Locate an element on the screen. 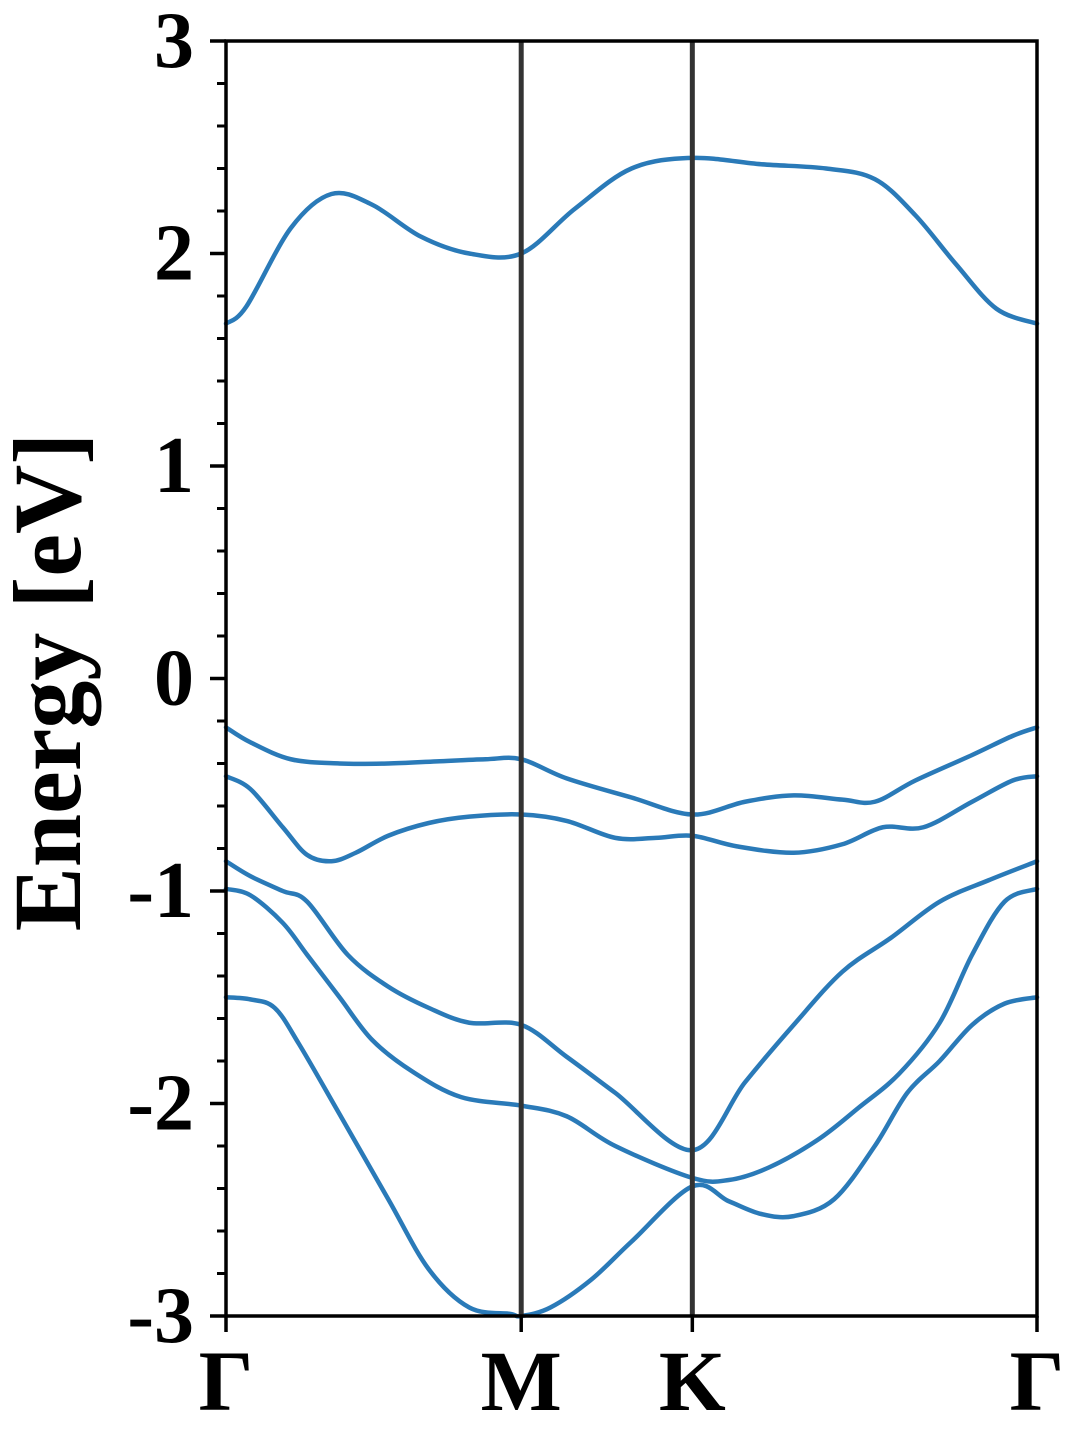  y-tick-label: -2 is located at coordinates (160, 1104).